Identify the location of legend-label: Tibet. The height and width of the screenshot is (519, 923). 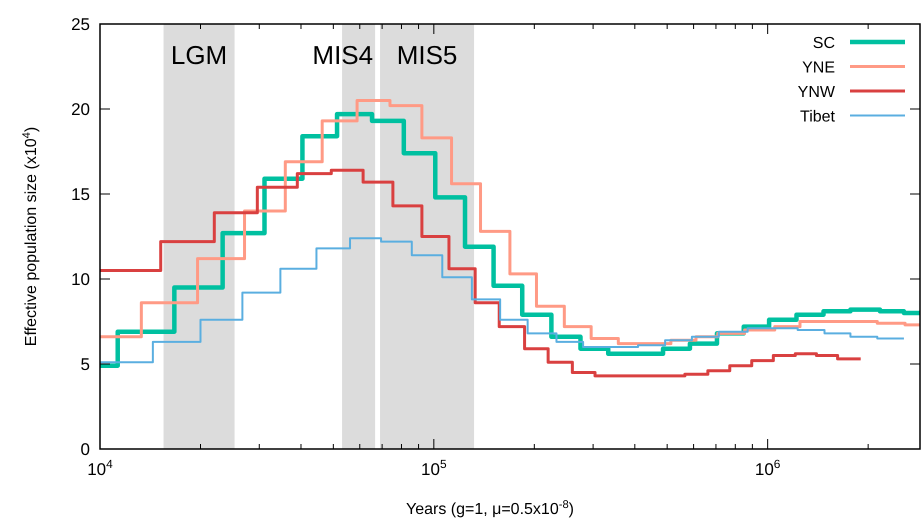
(818, 117).